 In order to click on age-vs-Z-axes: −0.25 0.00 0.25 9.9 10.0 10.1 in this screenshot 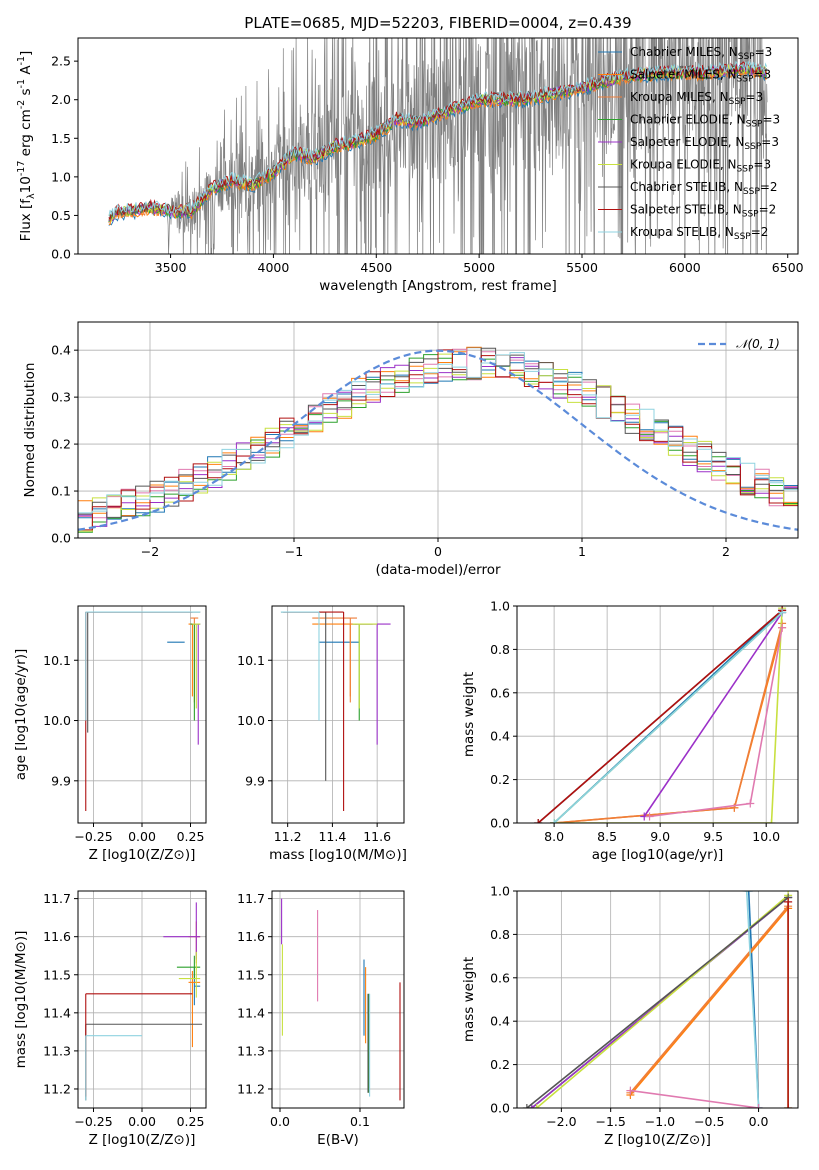, I will do `click(124, 725)`.